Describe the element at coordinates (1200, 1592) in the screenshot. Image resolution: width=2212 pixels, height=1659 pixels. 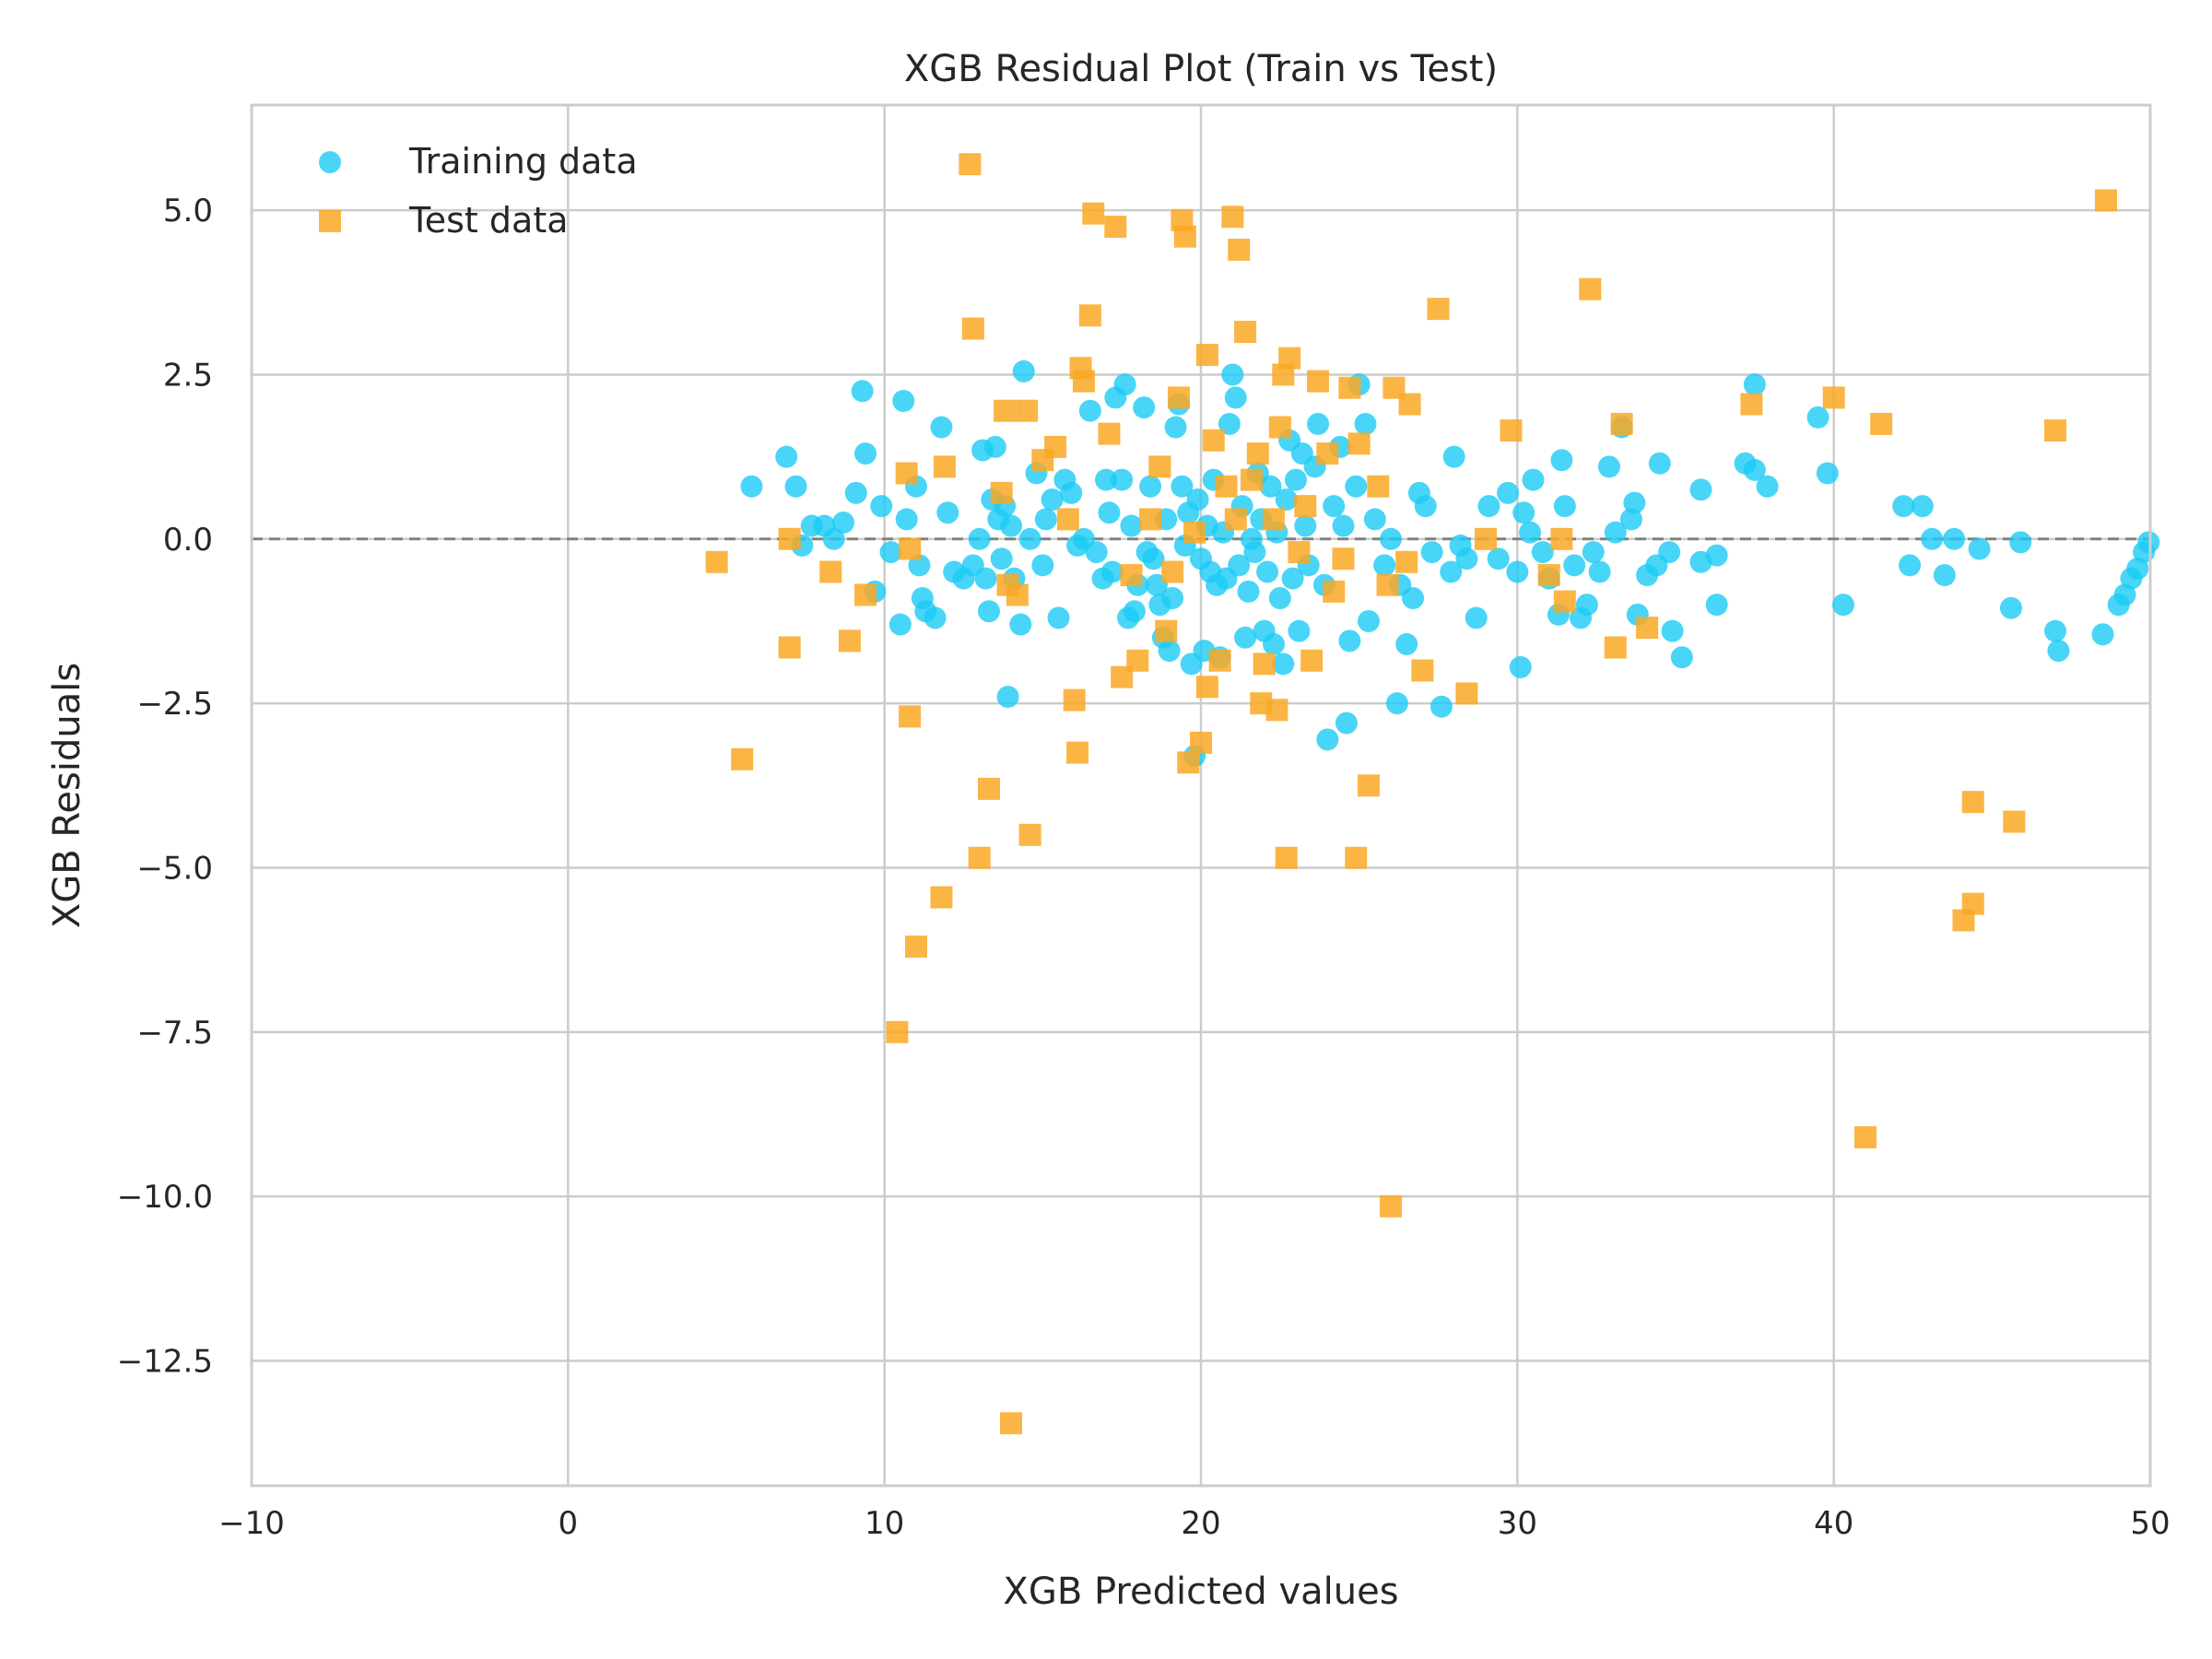
I see `x-axis-label: XGB Predicted values` at that location.